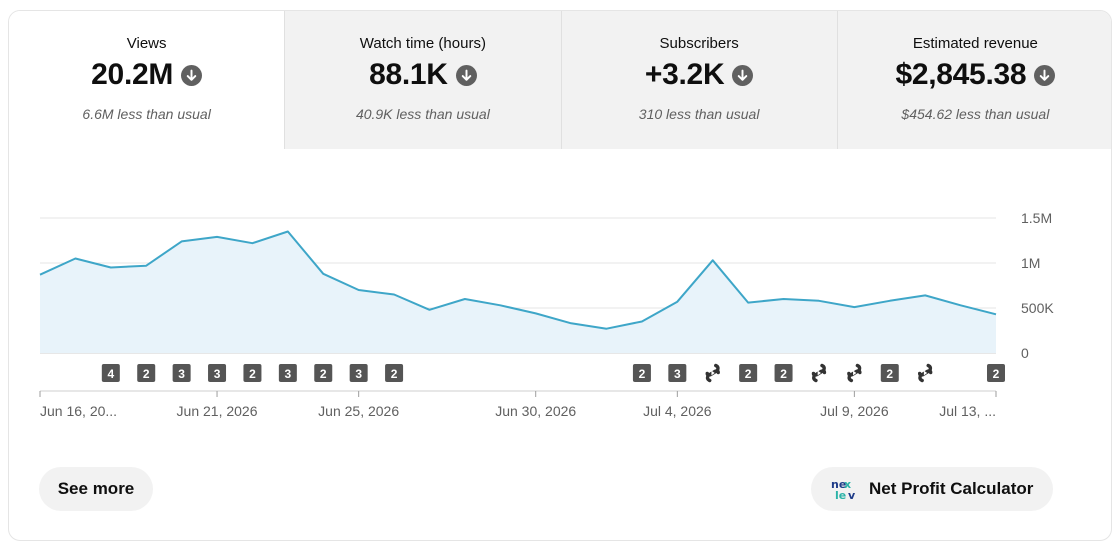 The image size is (1117, 547). Describe the element at coordinates (146, 114) in the screenshot. I see `tab-comparison: 6.6M less than usual` at that location.